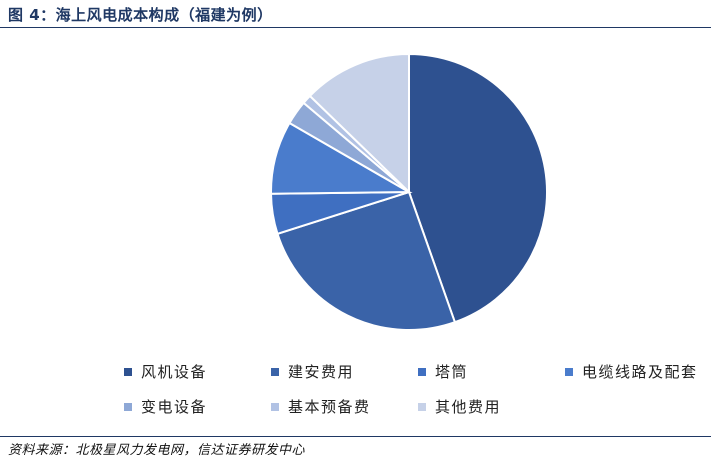  What do you see at coordinates (366, 260) in the screenshot?
I see `pie-slice-construction` at bounding box center [366, 260].